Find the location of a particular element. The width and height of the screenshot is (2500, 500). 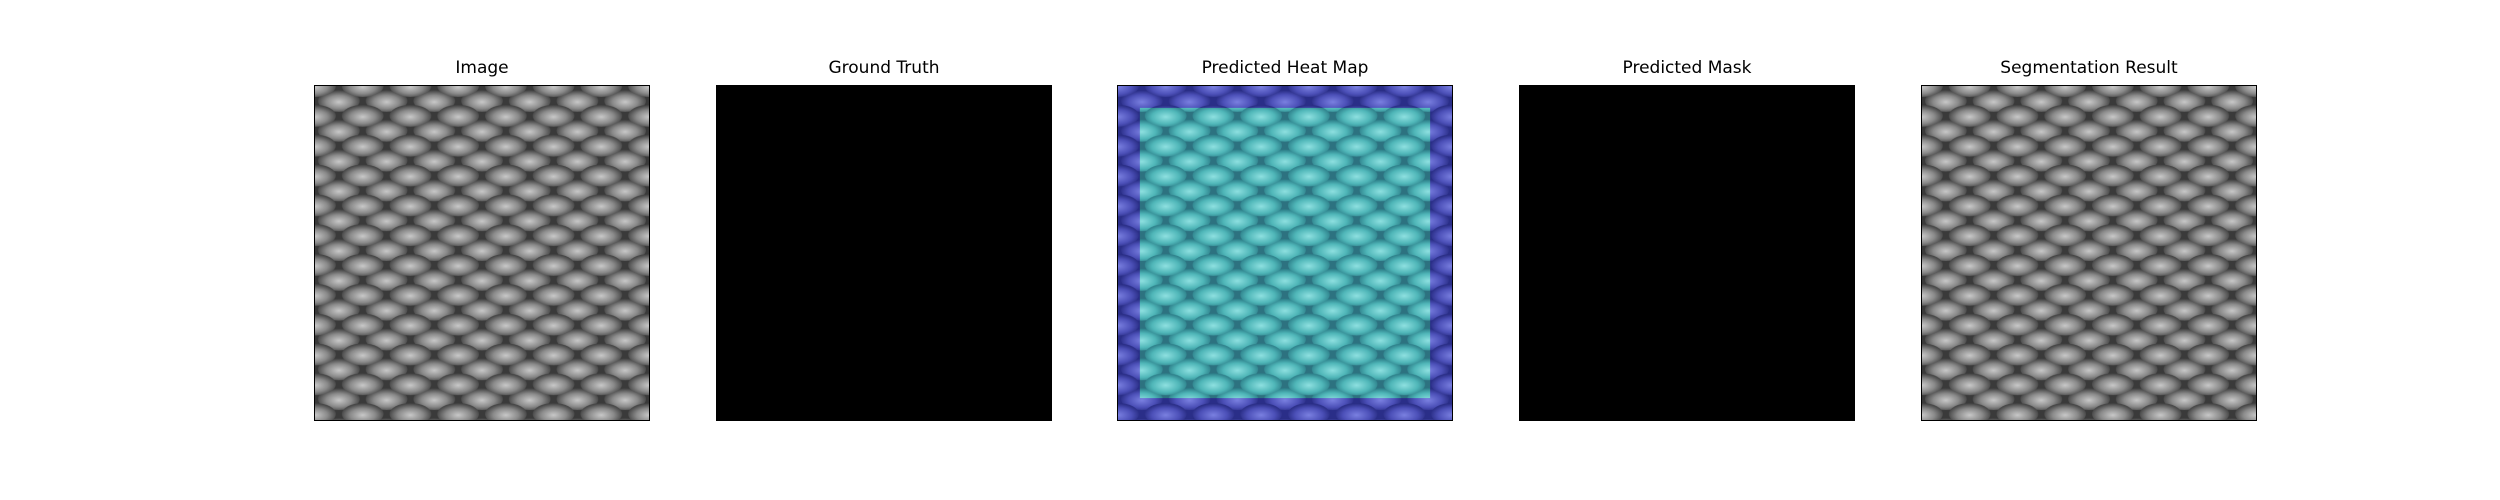

segmentation-image is located at coordinates (2089, 253).